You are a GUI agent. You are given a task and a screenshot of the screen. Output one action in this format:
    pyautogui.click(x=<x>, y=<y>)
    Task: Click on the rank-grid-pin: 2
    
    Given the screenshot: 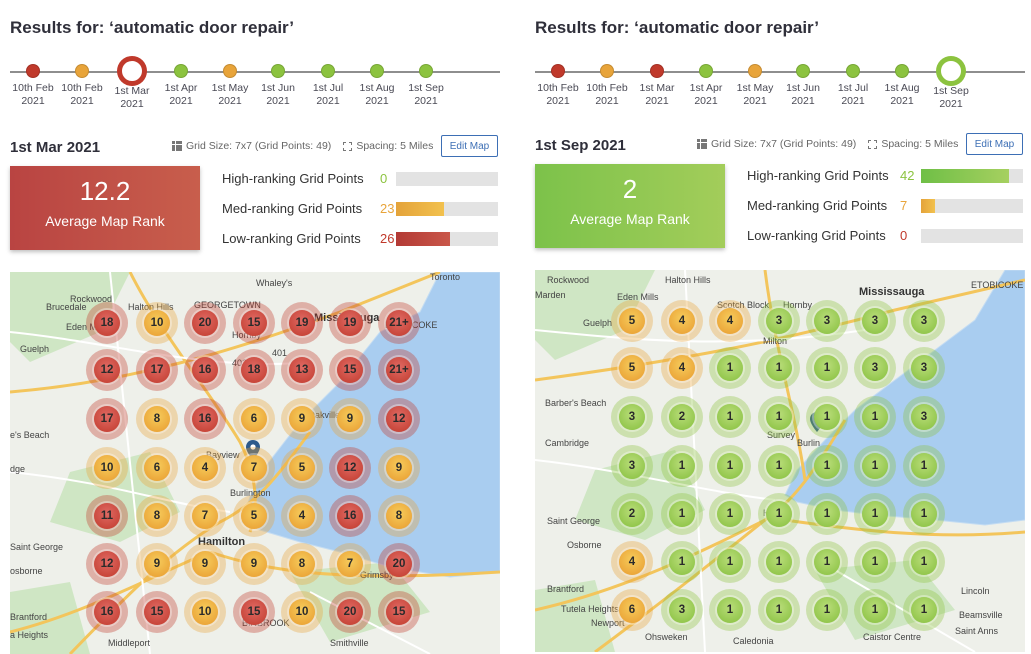 What is the action you would take?
    pyautogui.click(x=682, y=417)
    